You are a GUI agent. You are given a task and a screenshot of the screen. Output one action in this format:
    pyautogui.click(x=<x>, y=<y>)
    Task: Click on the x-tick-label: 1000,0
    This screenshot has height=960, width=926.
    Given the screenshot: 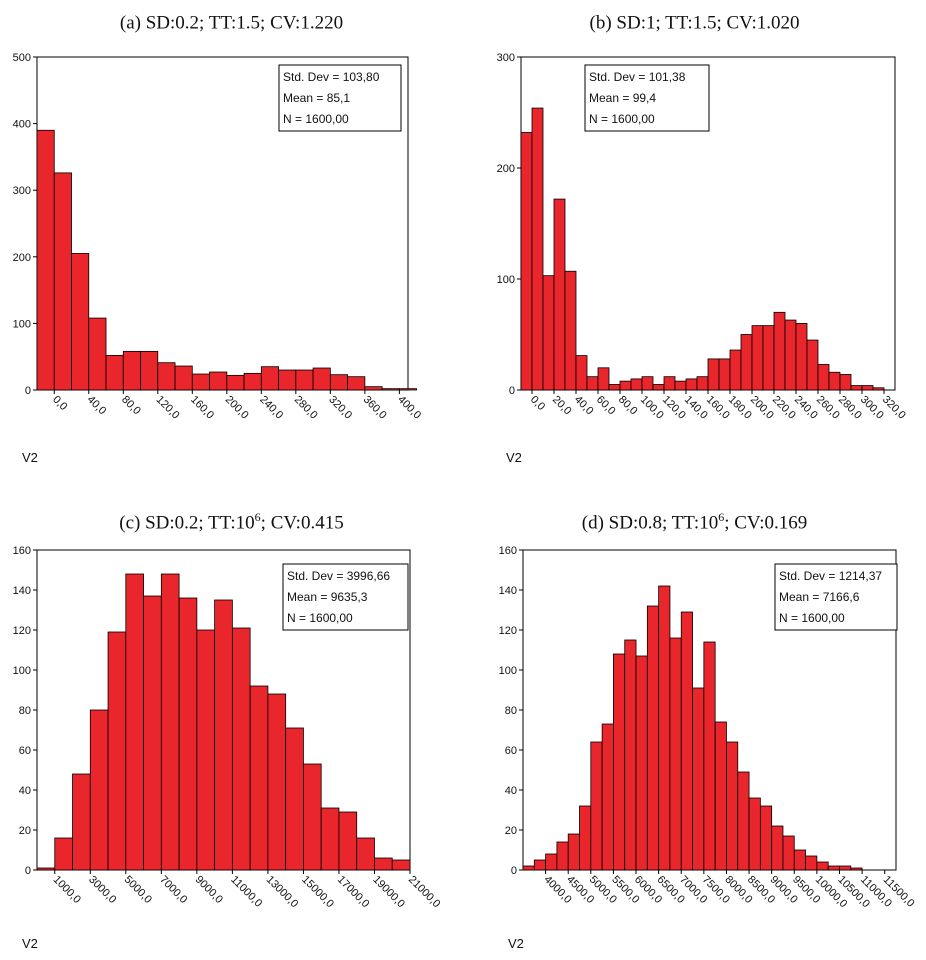 What is the action you would take?
    pyautogui.click(x=67, y=890)
    